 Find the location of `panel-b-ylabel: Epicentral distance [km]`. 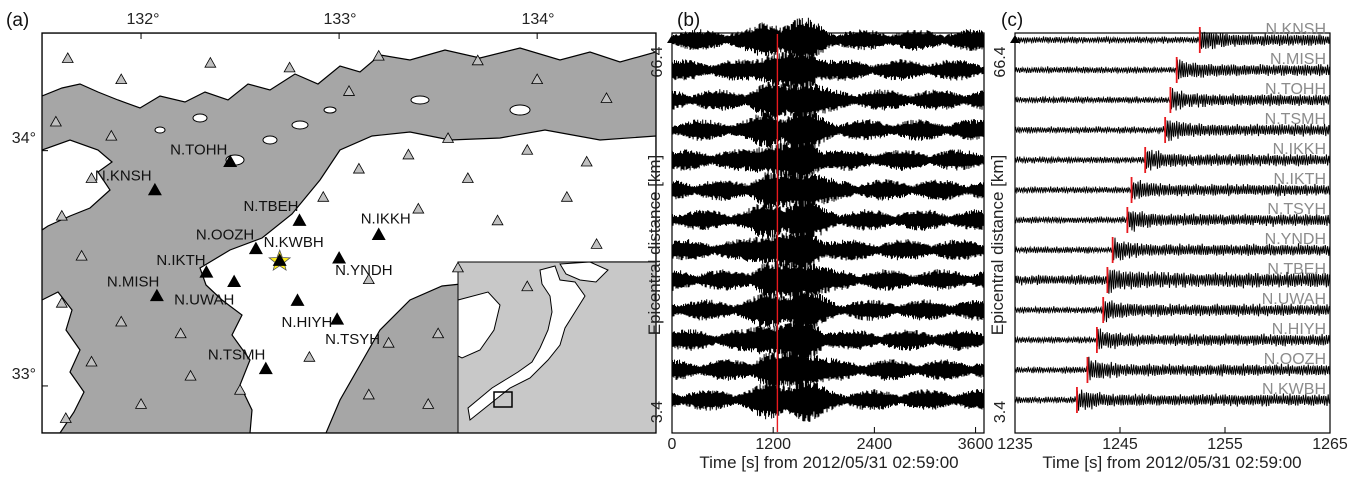

panel-b-ylabel: Epicentral distance [km] is located at coordinates (654, 245).